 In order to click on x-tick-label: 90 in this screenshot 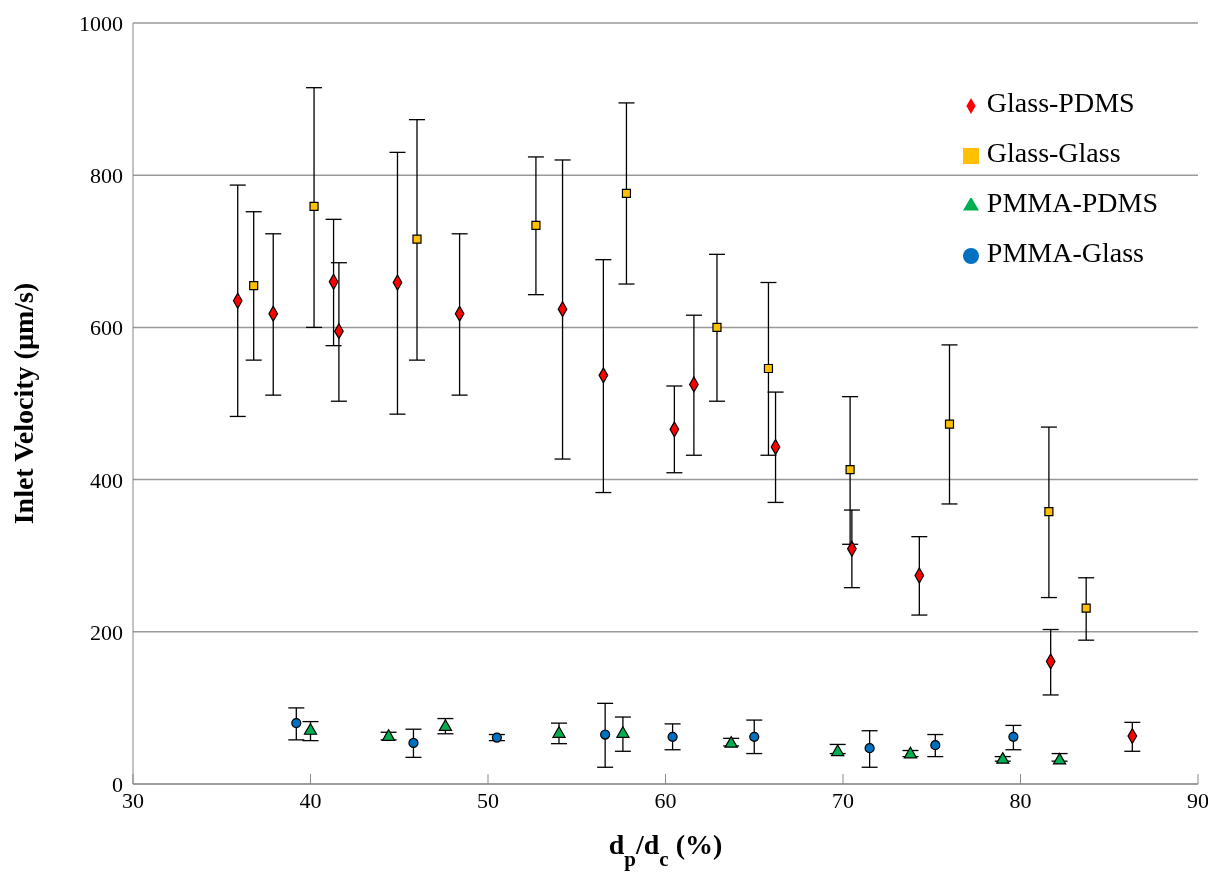, I will do `click(1198, 800)`.